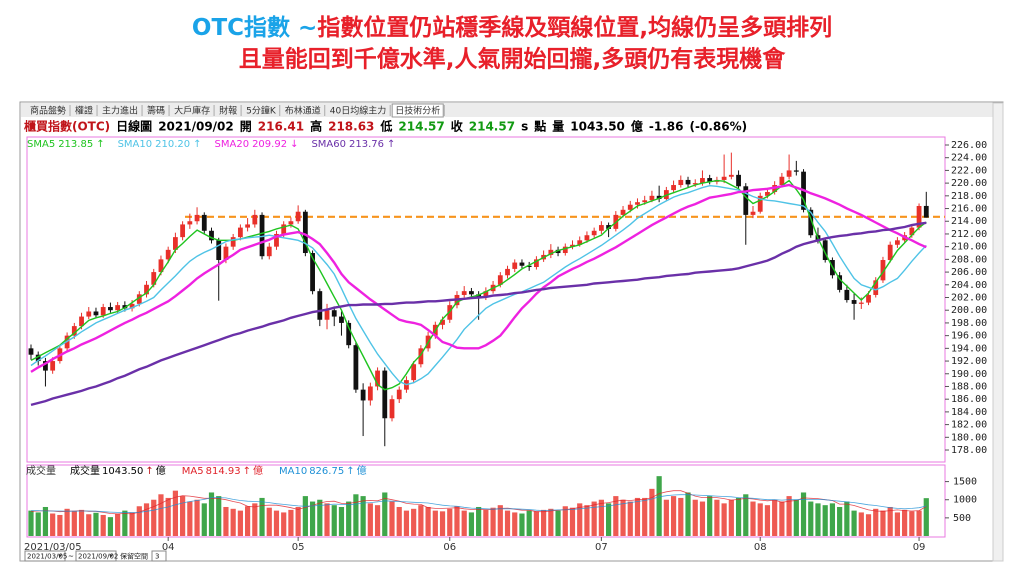 Image resolution: width=1023 pixels, height=587 pixels. I want to click on tab: 40日均線主力, so click(358, 111).